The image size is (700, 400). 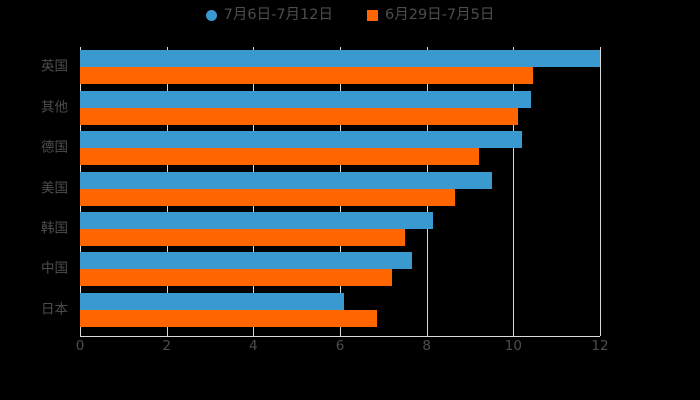 What do you see at coordinates (372, 15) in the screenshot?
I see `legend-marker-square-icon` at bounding box center [372, 15].